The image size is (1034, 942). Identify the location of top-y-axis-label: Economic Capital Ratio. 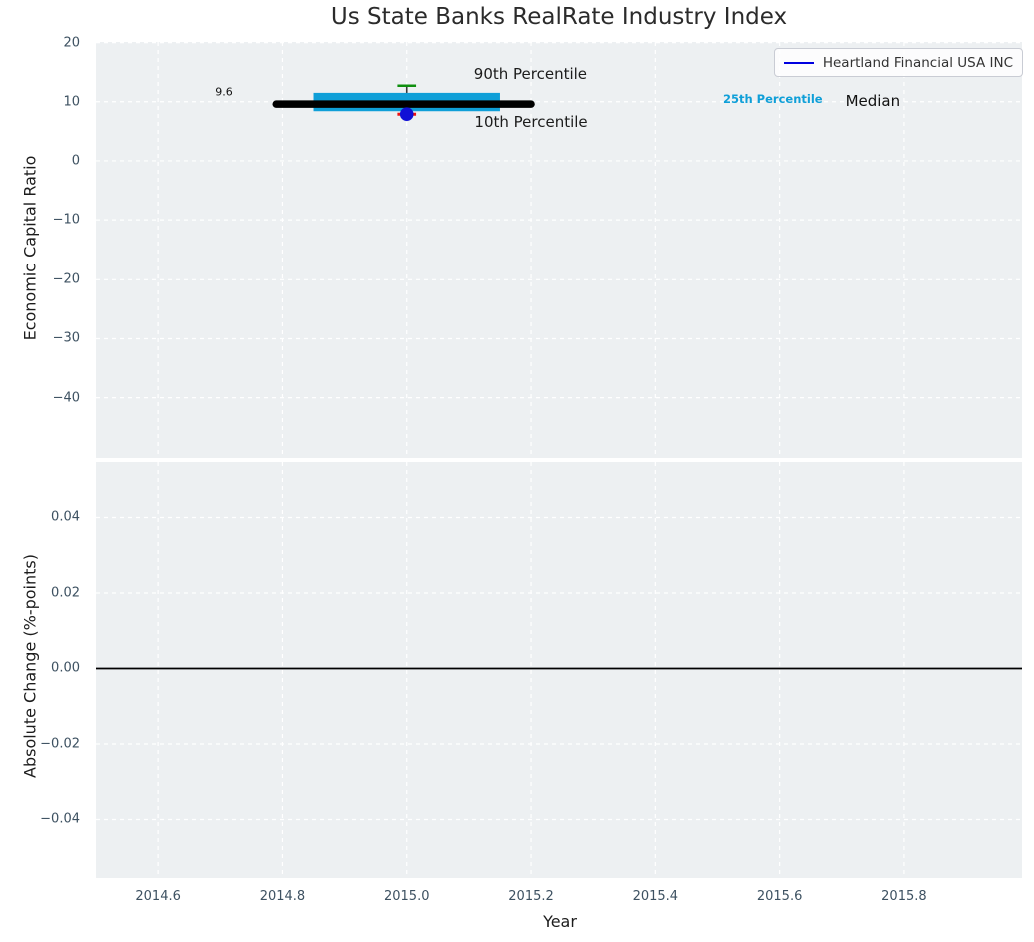
(30, 248).